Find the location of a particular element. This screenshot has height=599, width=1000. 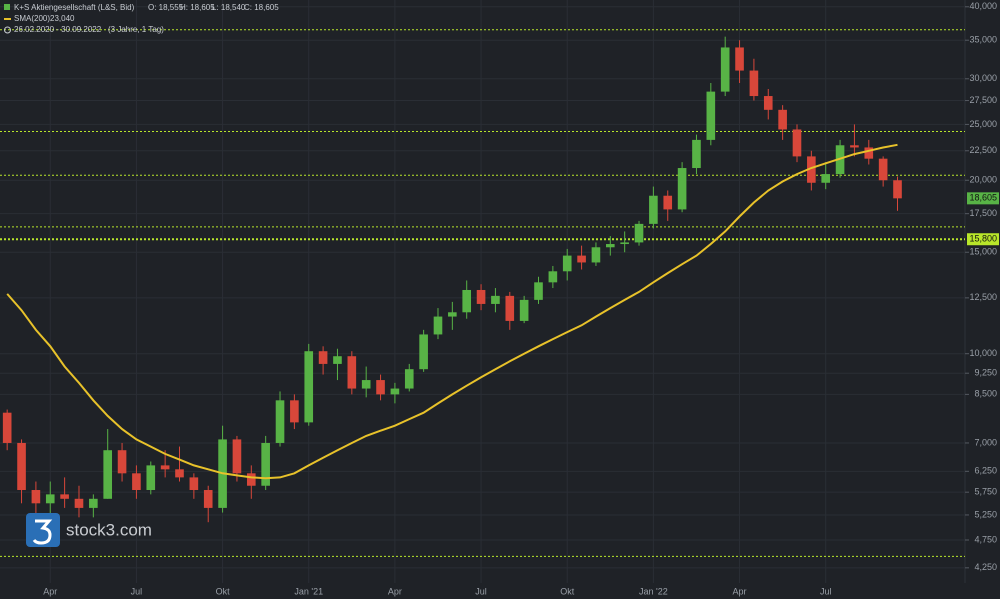

y-tick-label: 30,000 is located at coordinates (983, 78).